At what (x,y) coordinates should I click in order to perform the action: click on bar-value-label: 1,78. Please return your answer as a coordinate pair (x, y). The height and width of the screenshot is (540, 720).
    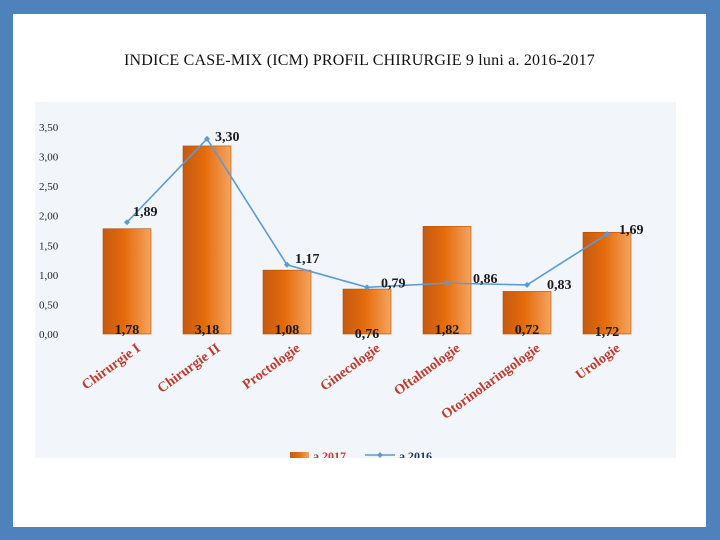
    Looking at the image, I should click on (127, 330).